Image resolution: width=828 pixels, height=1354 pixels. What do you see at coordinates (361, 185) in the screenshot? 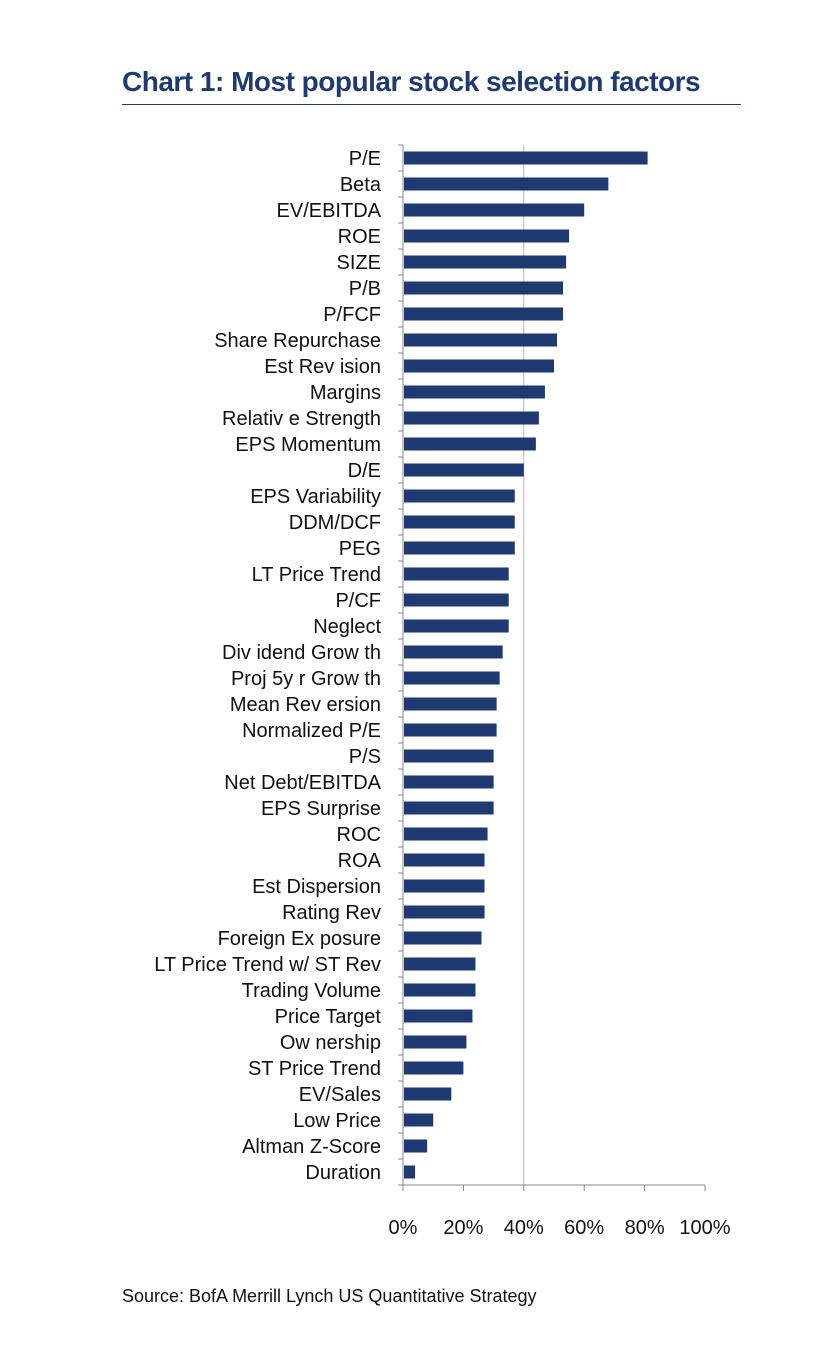
I see `category-label: Beta` at bounding box center [361, 185].